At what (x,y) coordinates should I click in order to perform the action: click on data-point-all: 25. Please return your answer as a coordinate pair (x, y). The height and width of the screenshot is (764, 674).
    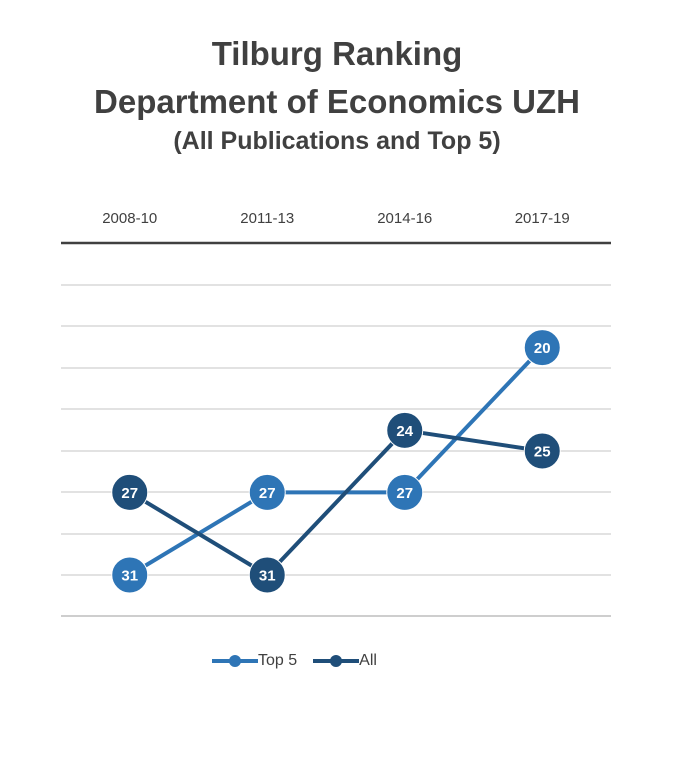
    Looking at the image, I should click on (542, 451).